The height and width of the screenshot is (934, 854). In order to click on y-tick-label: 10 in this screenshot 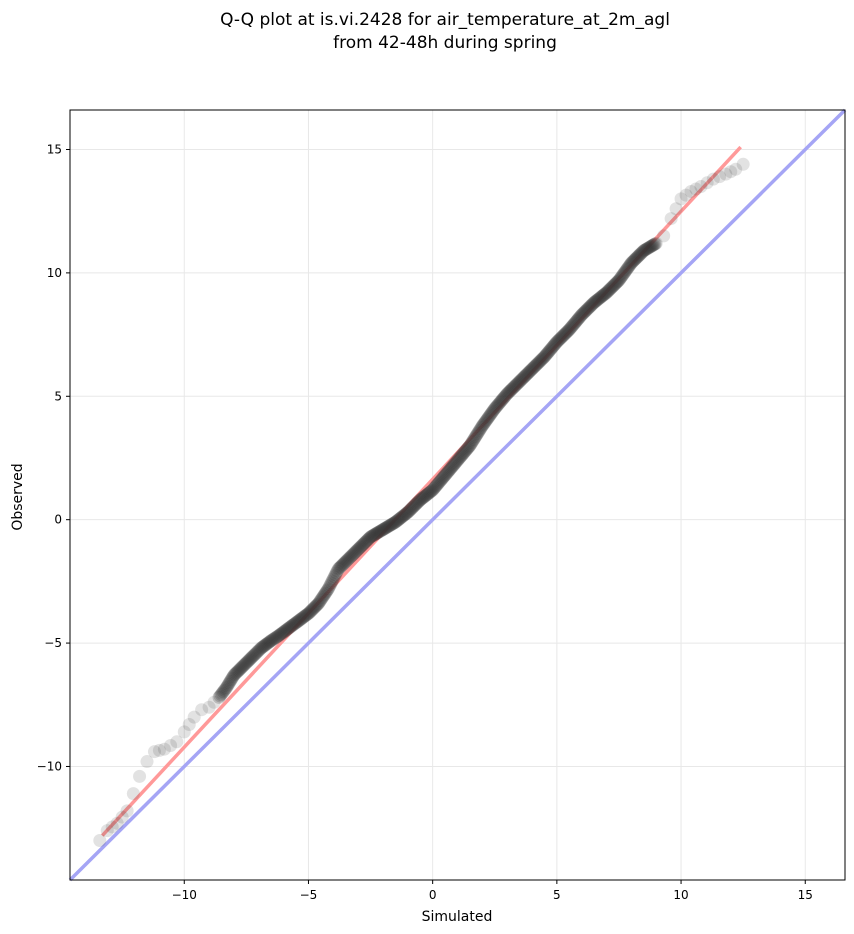, I will do `click(54, 273)`.